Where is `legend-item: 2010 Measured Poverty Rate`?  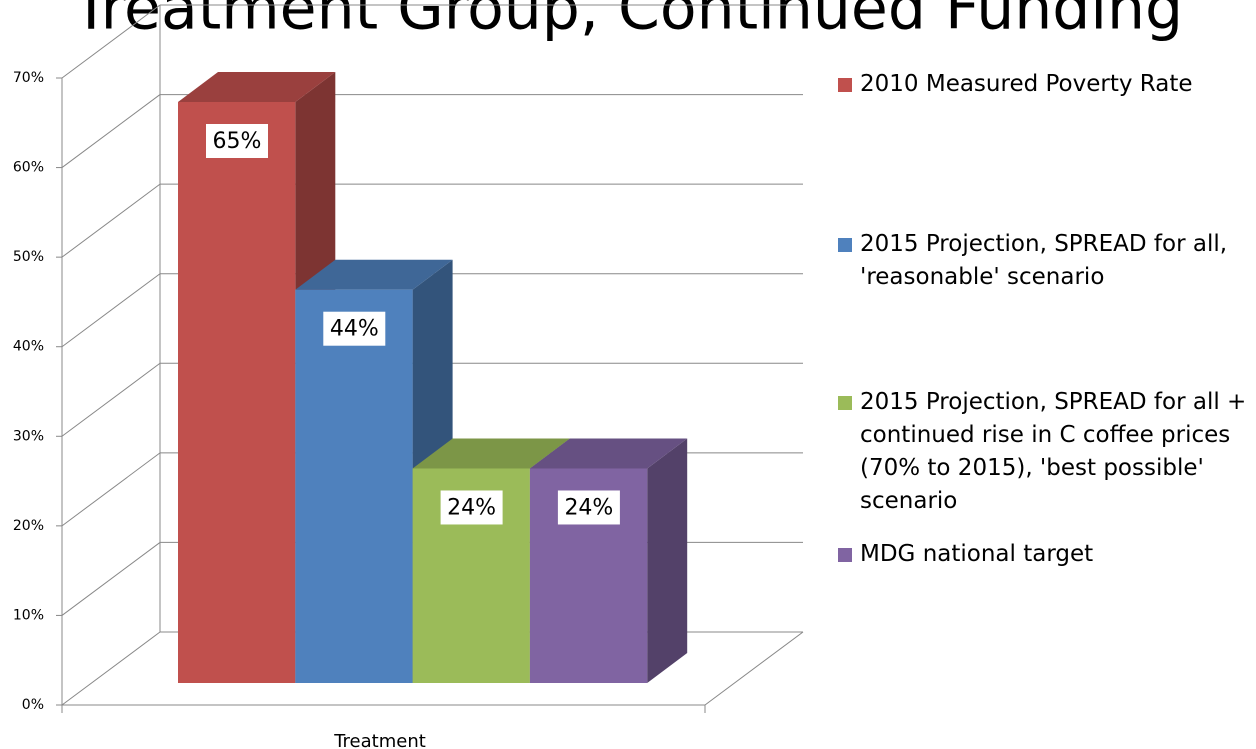 legend-item: 2010 Measured Poverty Rate is located at coordinates (1044, 84).